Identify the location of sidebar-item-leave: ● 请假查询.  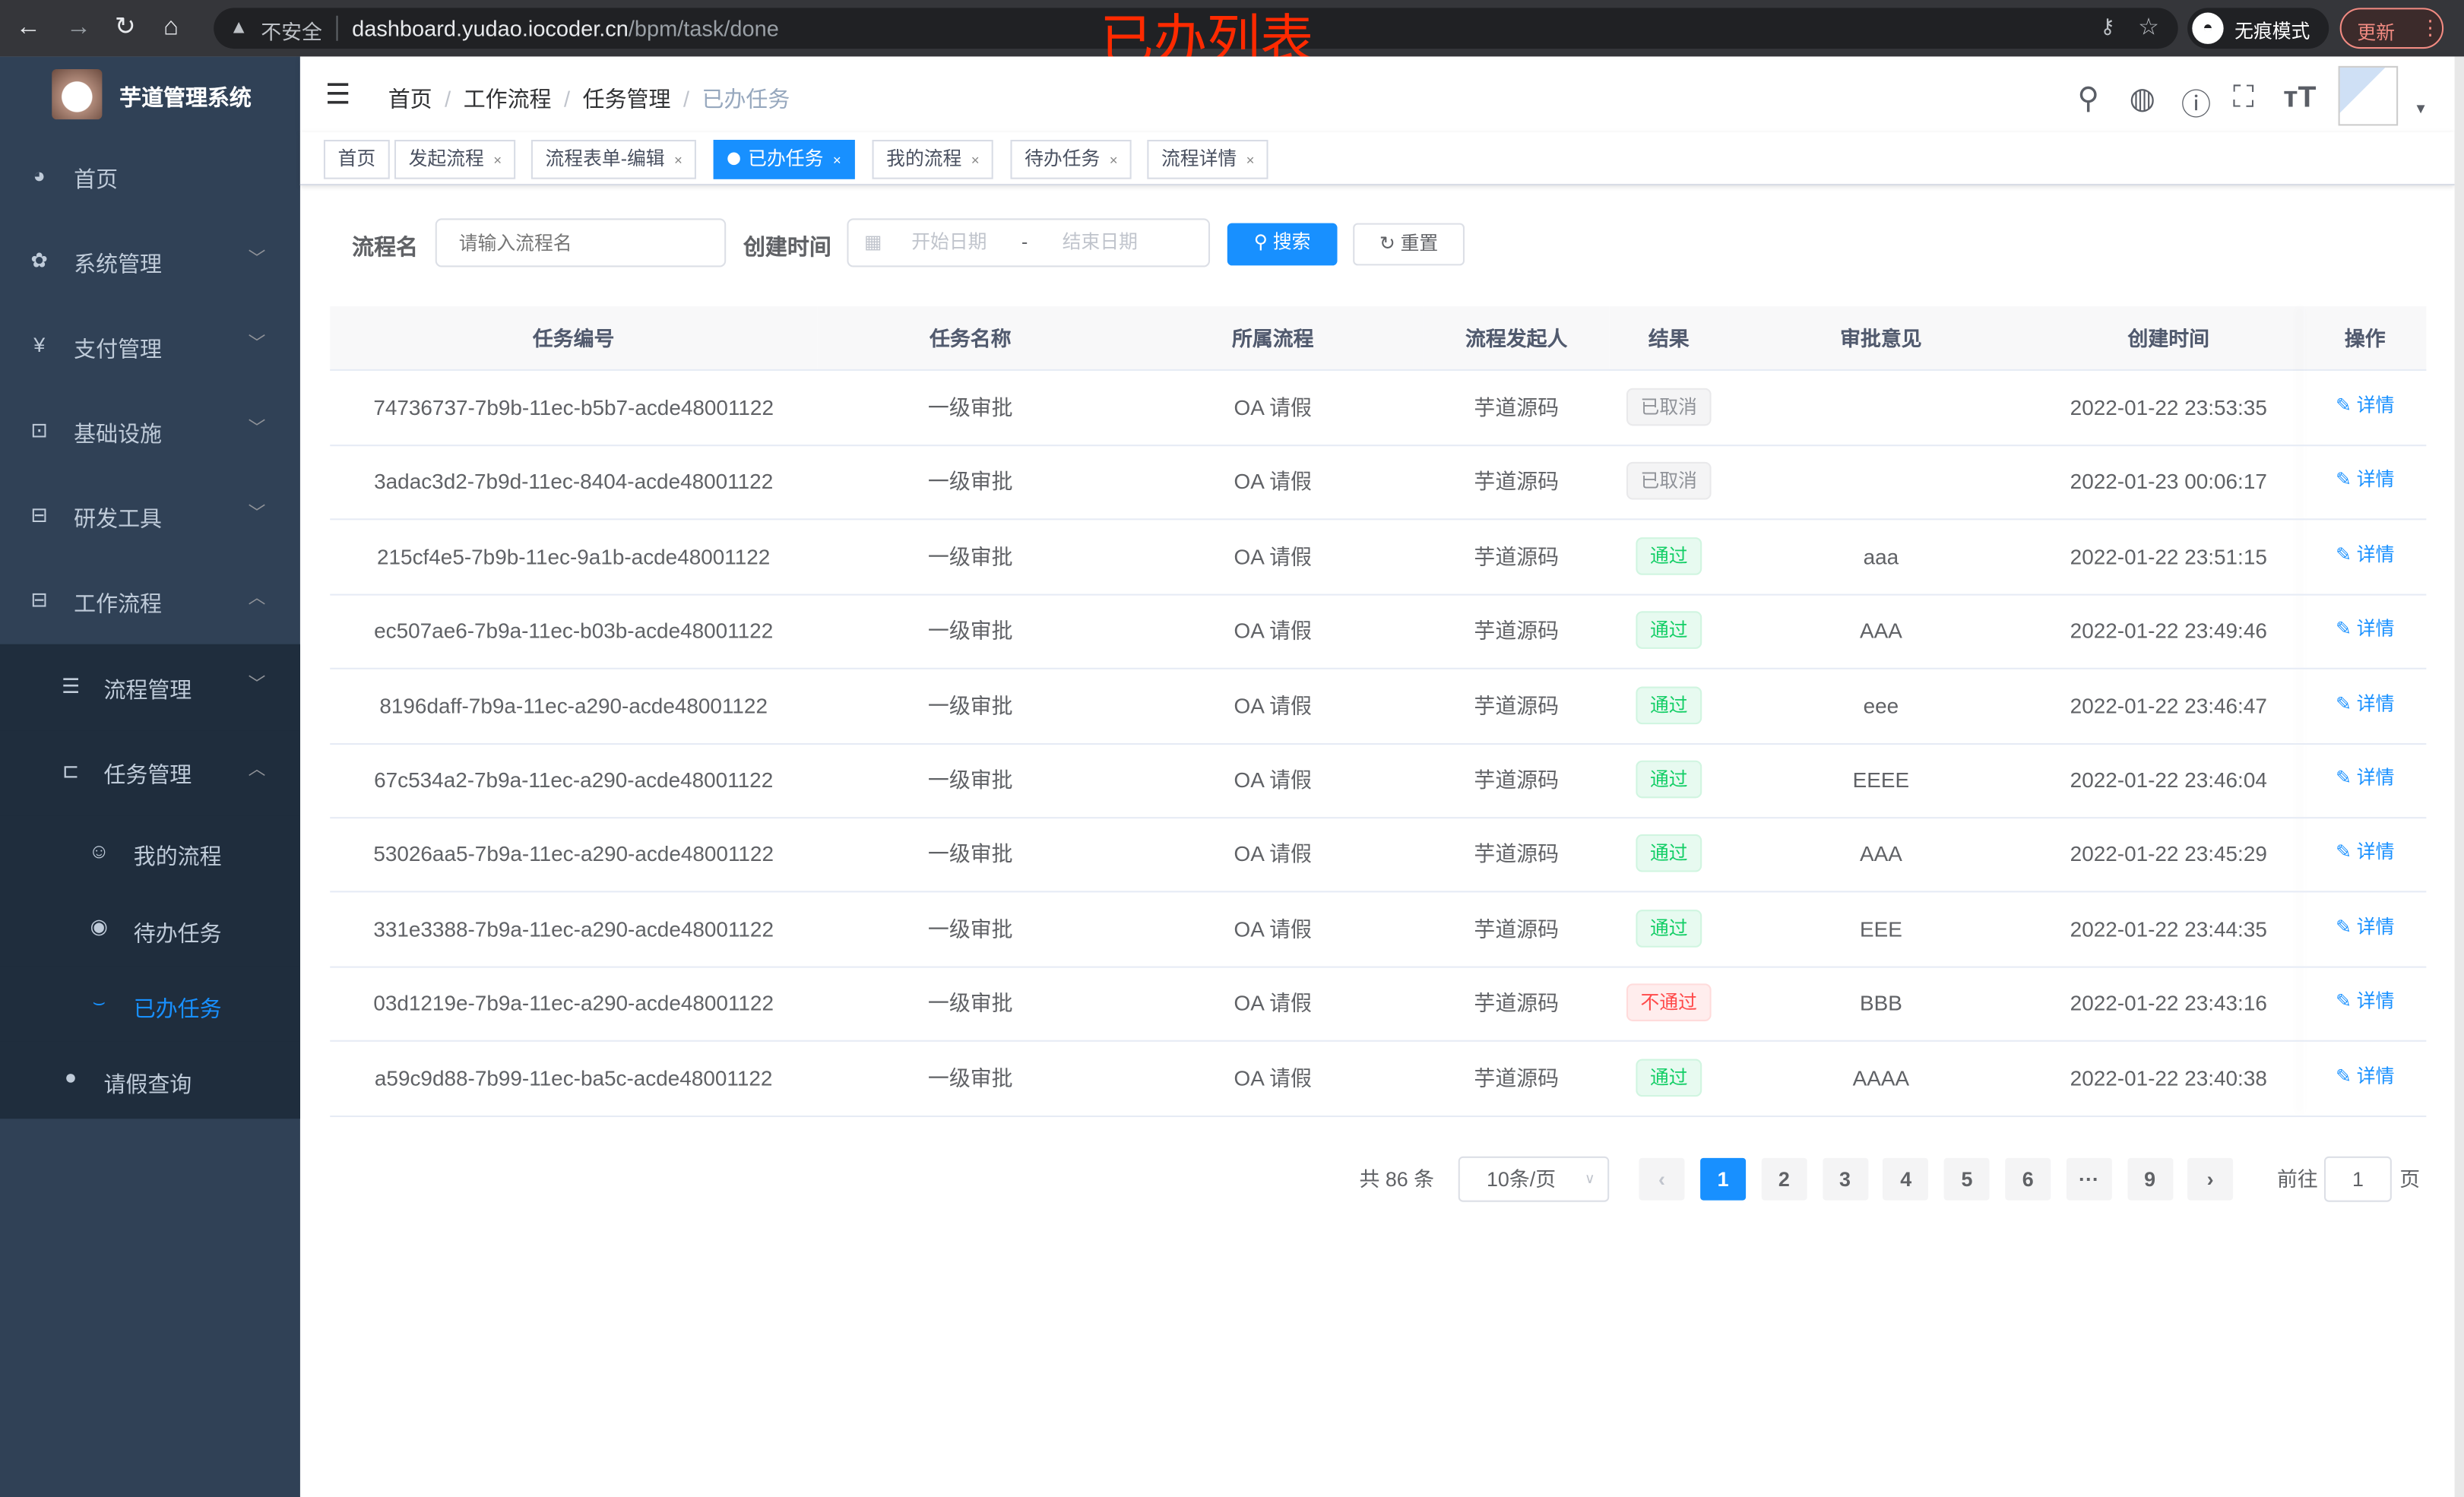
(150, 1080).